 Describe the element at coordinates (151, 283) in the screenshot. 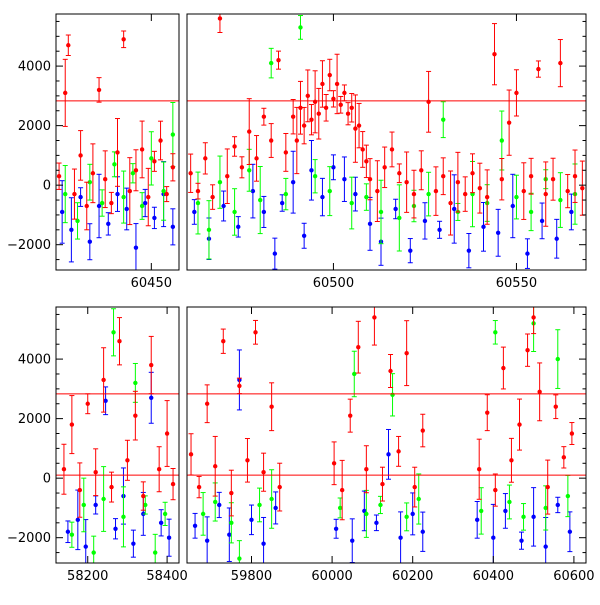

I see `x-tick-label: 60450` at that location.